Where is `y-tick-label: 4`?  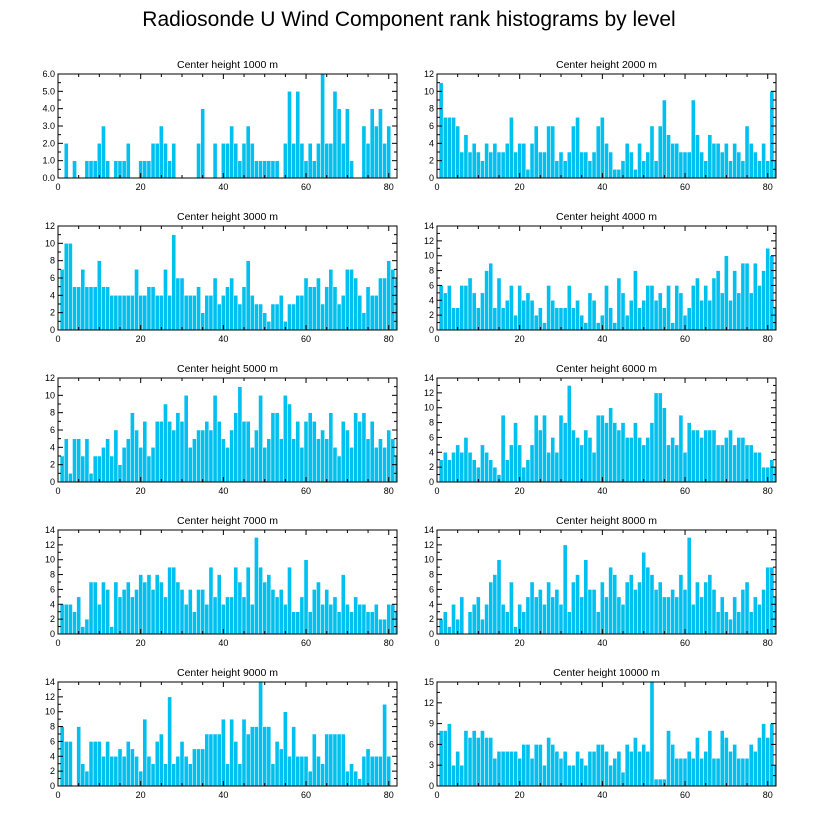 y-tick-label: 4 is located at coordinates (431, 604).